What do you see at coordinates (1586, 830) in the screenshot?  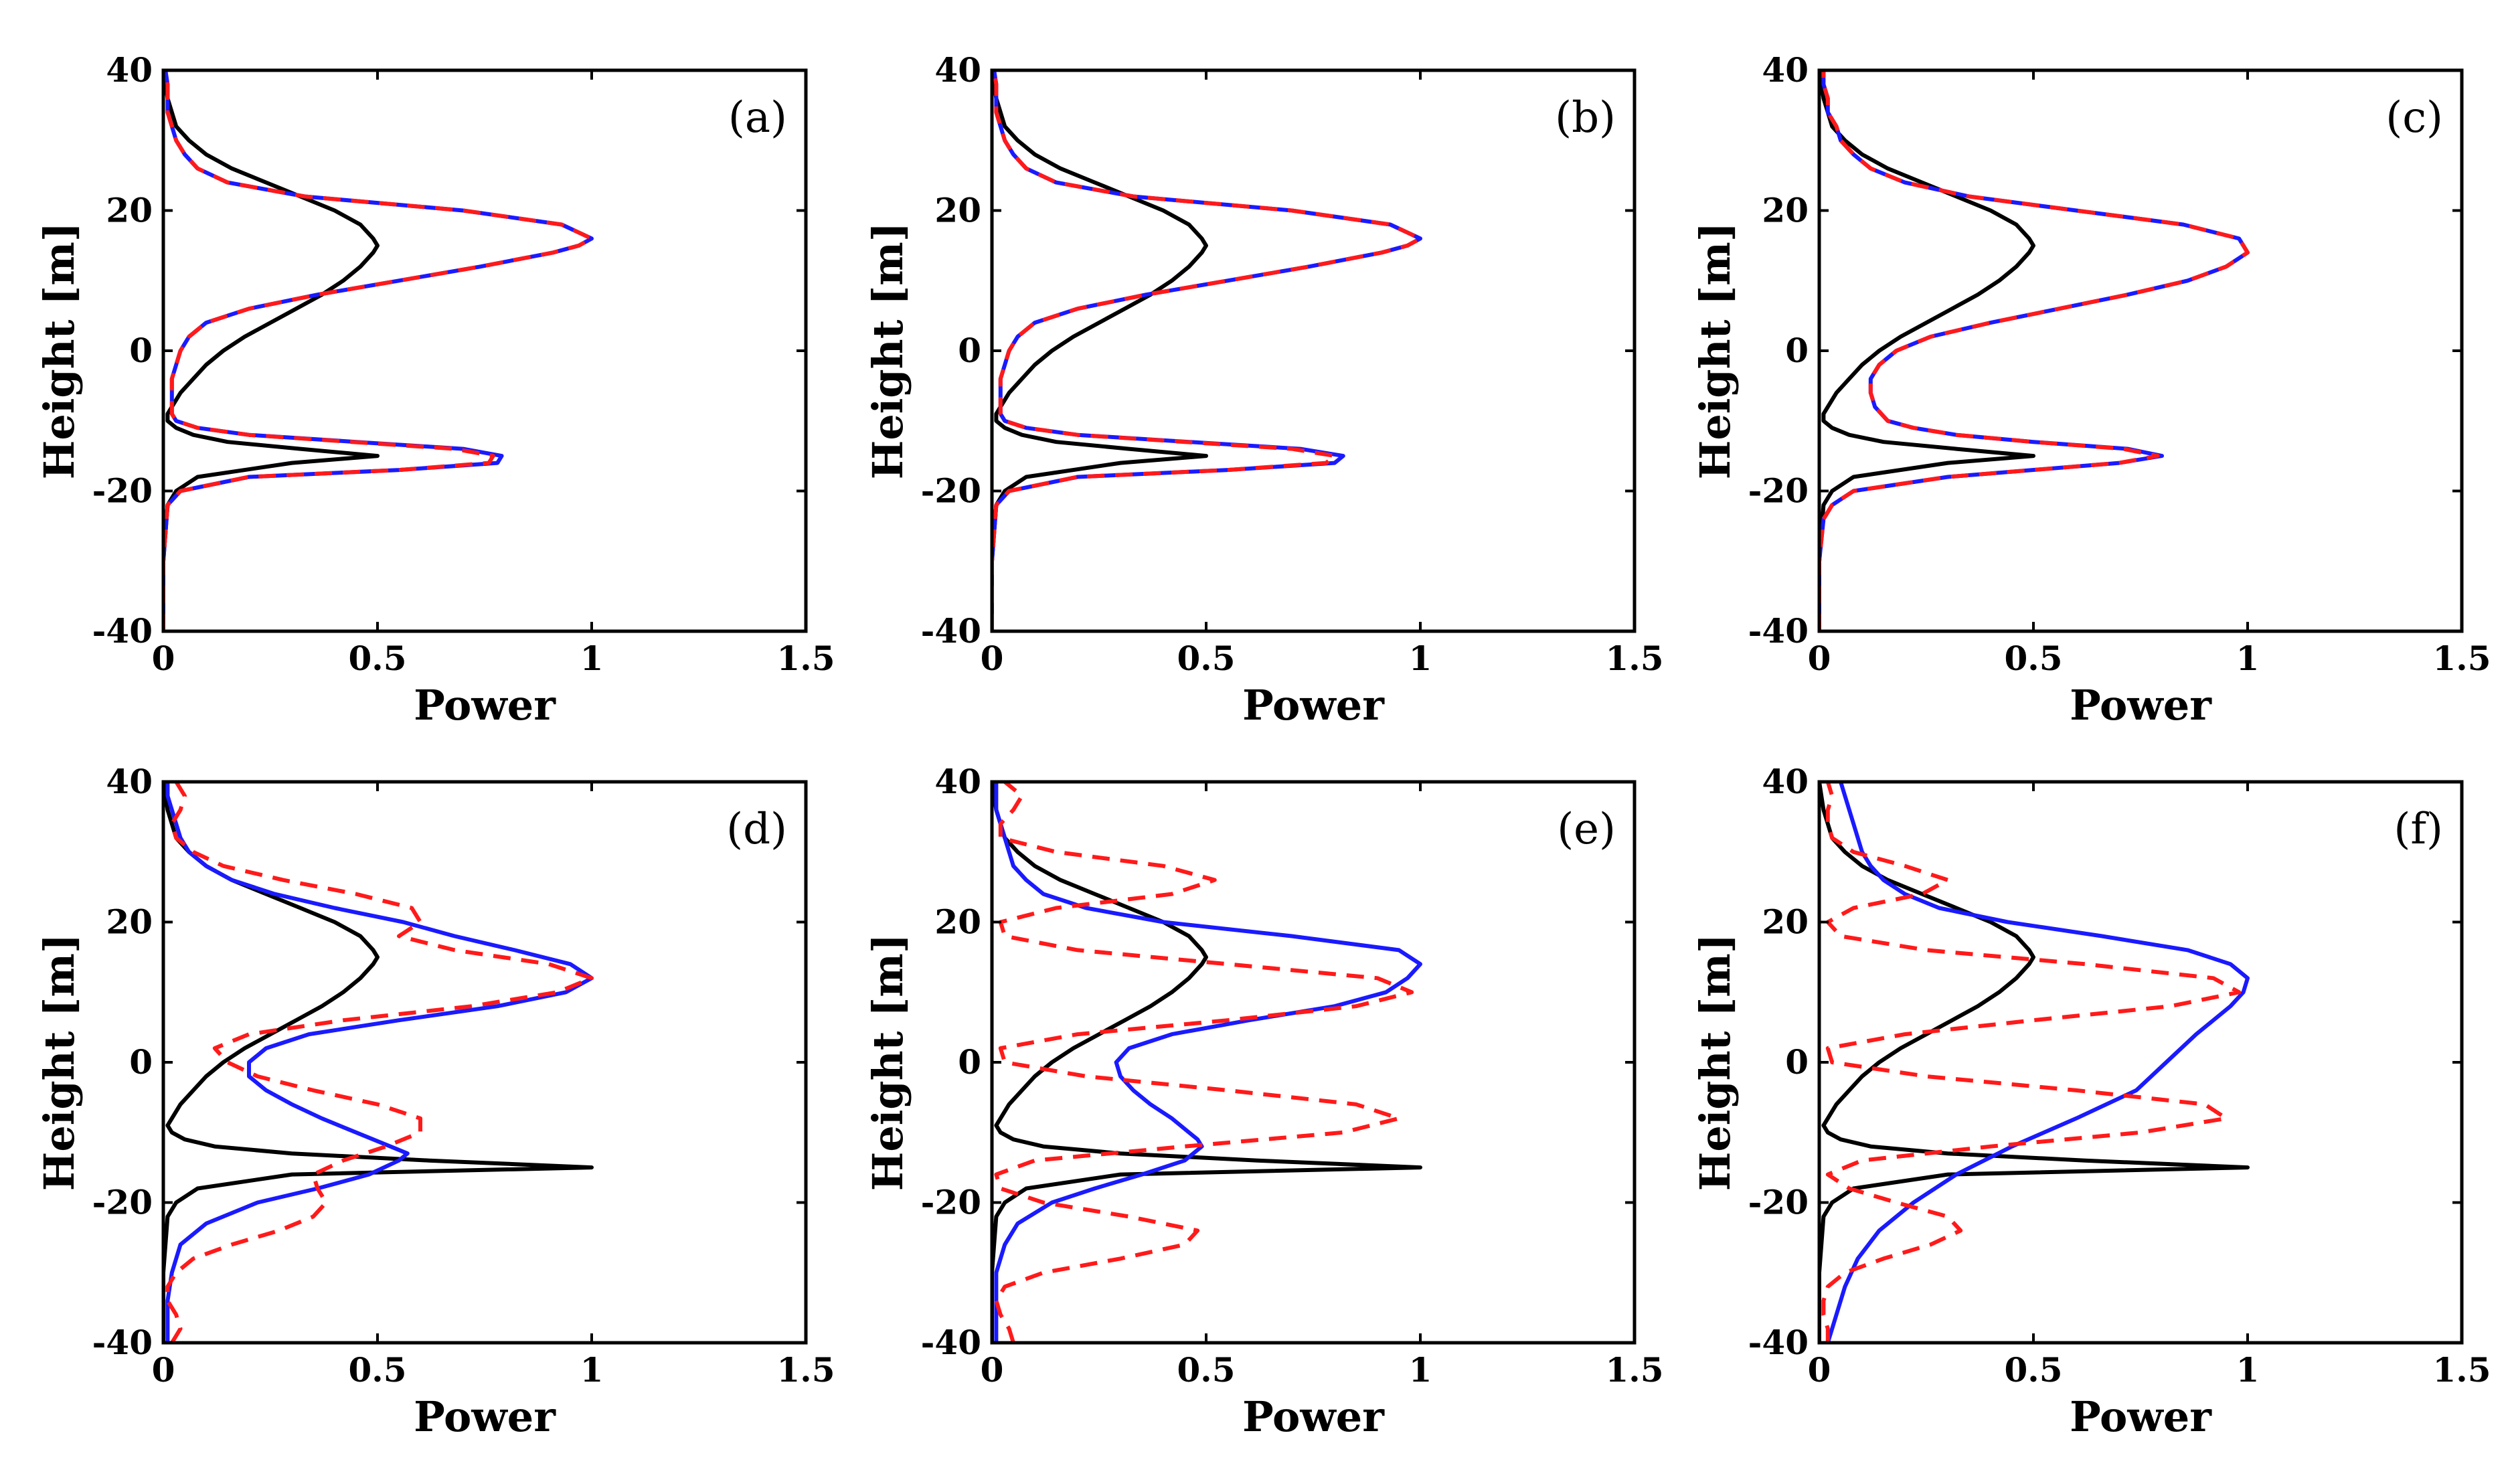 I see `panel-label: (e)` at bounding box center [1586, 830].